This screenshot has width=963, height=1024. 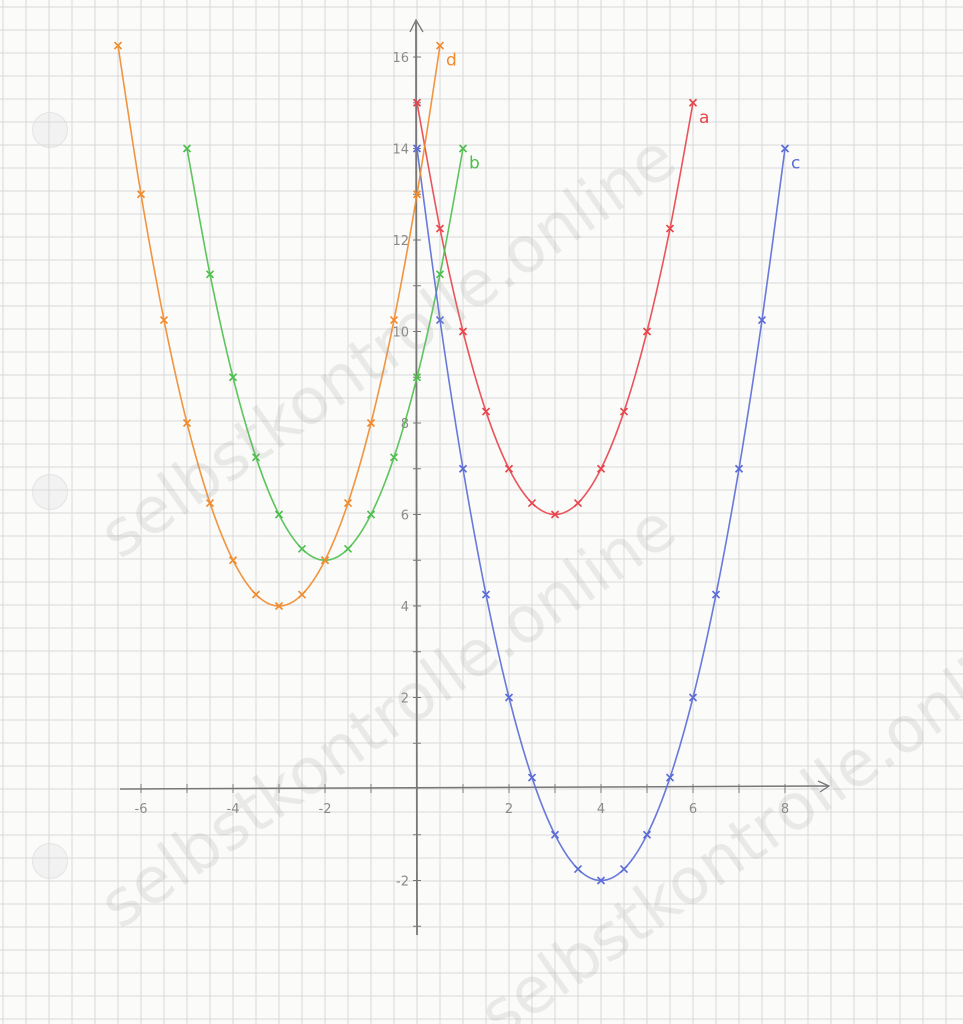 What do you see at coordinates (405, 607) in the screenshot?
I see `y-tick-label: 4` at bounding box center [405, 607].